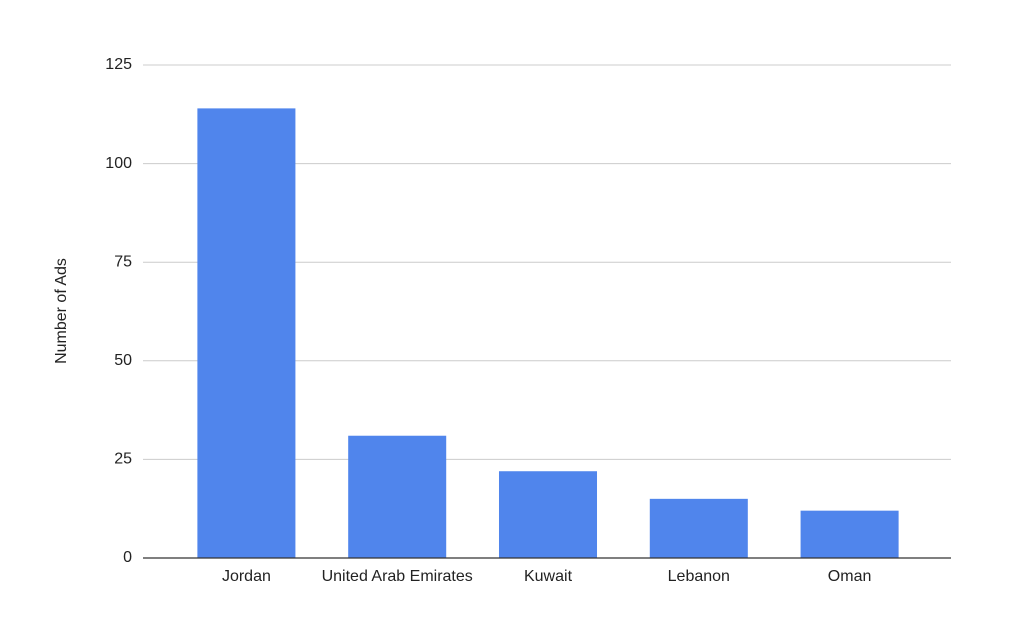 The image size is (1024, 624). What do you see at coordinates (118, 163) in the screenshot?
I see `y-tick-label: 100` at bounding box center [118, 163].